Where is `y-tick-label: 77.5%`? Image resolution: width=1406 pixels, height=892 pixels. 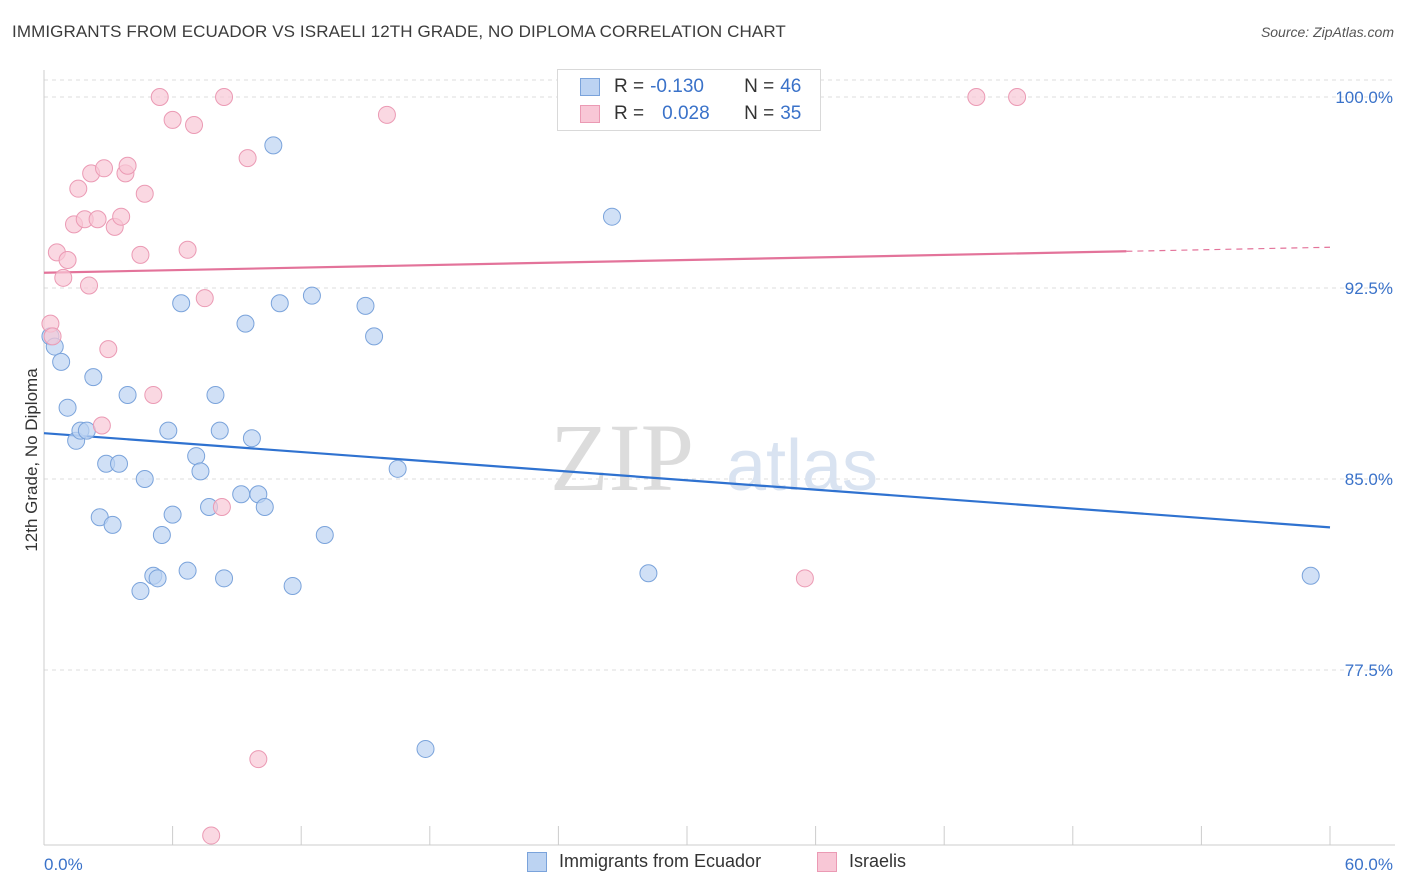 y-tick-label: 77.5% is located at coordinates (1369, 670).